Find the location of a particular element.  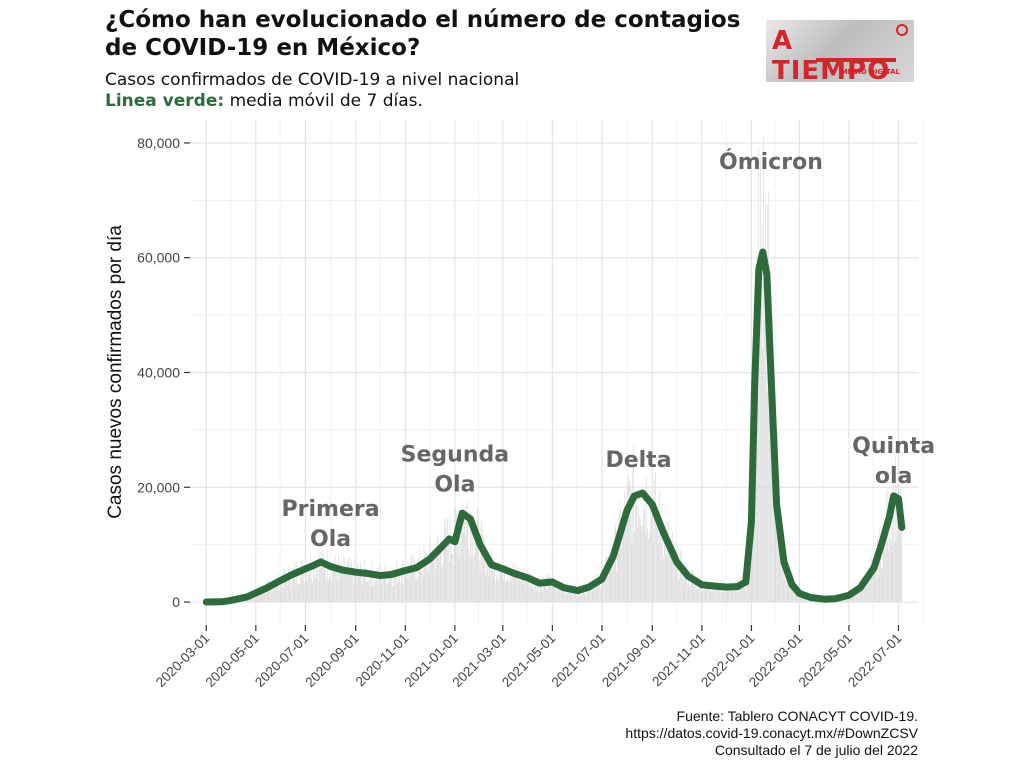

legend-note: Linea verde: media móvil de 7 días. is located at coordinates (264, 101).